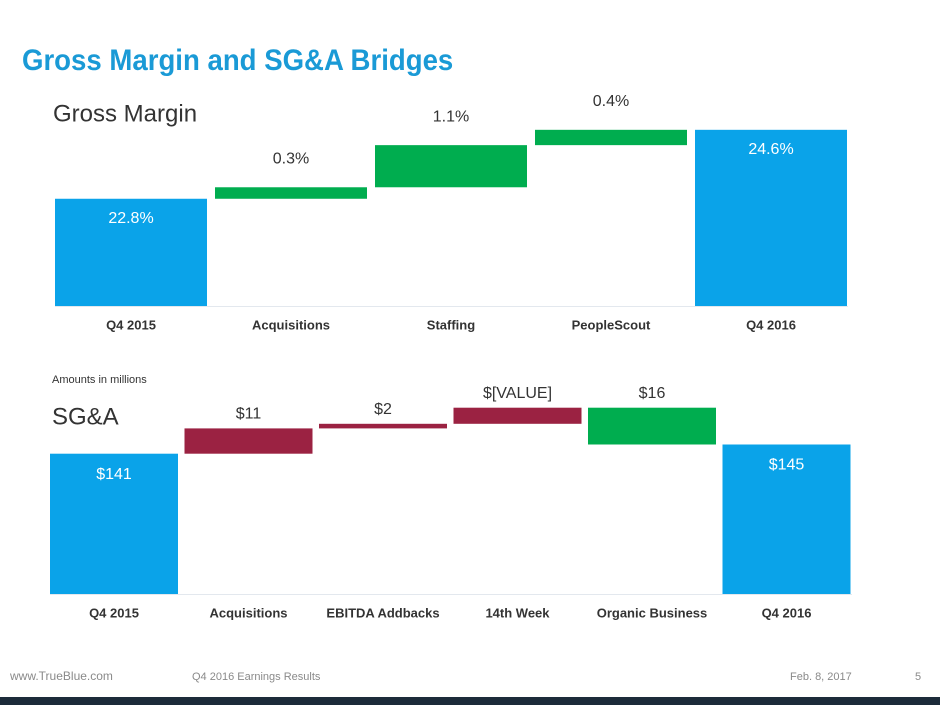 The width and height of the screenshot is (940, 705). Describe the element at coordinates (99, 380) in the screenshot. I see `chart-subtitle: Amounts in millions` at that location.